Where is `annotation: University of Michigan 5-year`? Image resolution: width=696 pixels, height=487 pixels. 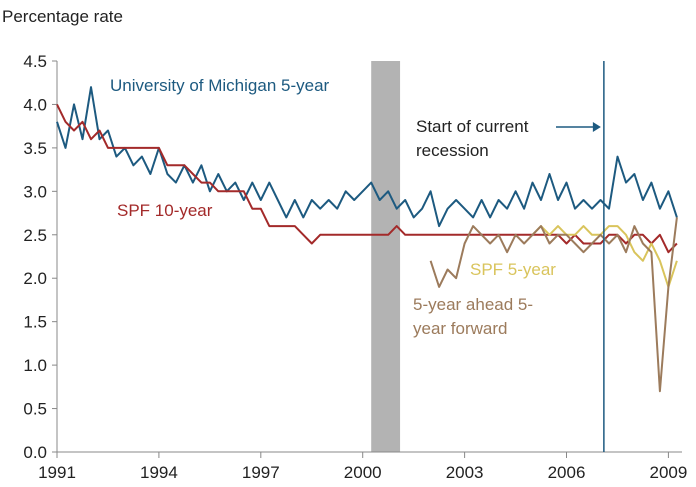 annotation: University of Michigan 5-year is located at coordinates (220, 85).